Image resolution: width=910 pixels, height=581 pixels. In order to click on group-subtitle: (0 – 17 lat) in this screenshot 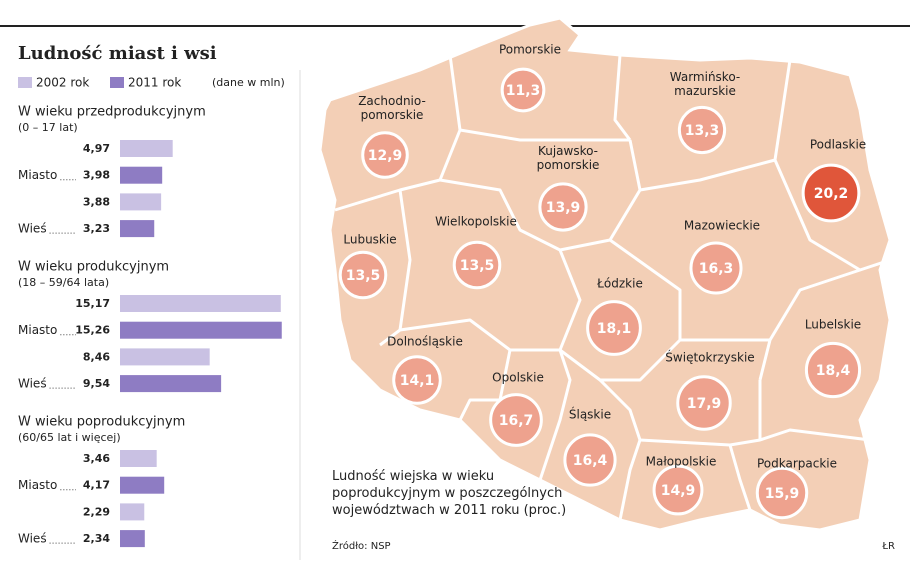, I will do `click(48, 127)`.